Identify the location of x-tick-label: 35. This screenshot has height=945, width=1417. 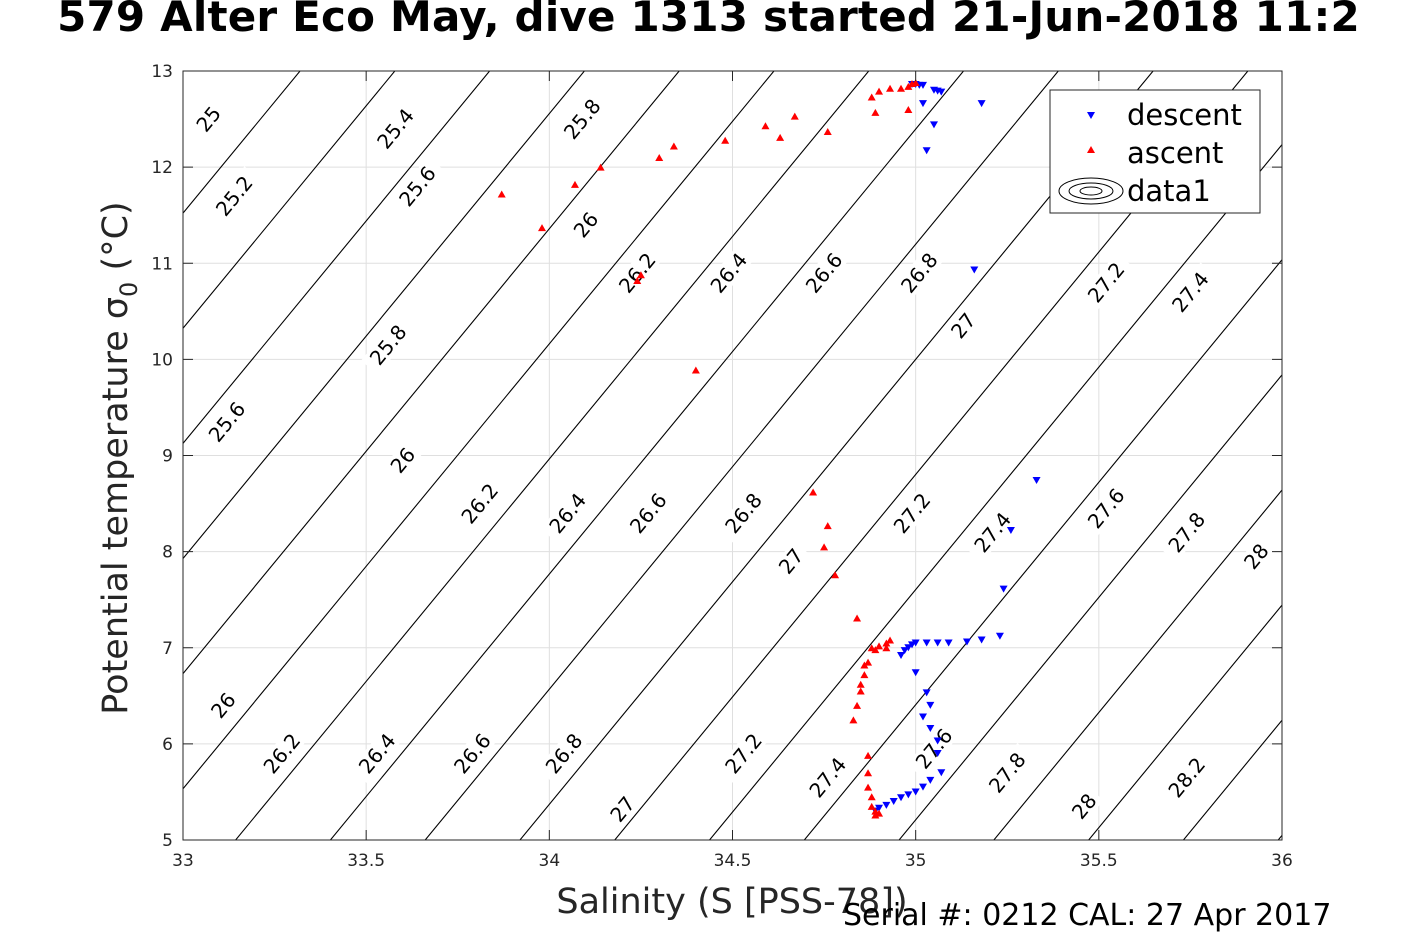
(916, 861).